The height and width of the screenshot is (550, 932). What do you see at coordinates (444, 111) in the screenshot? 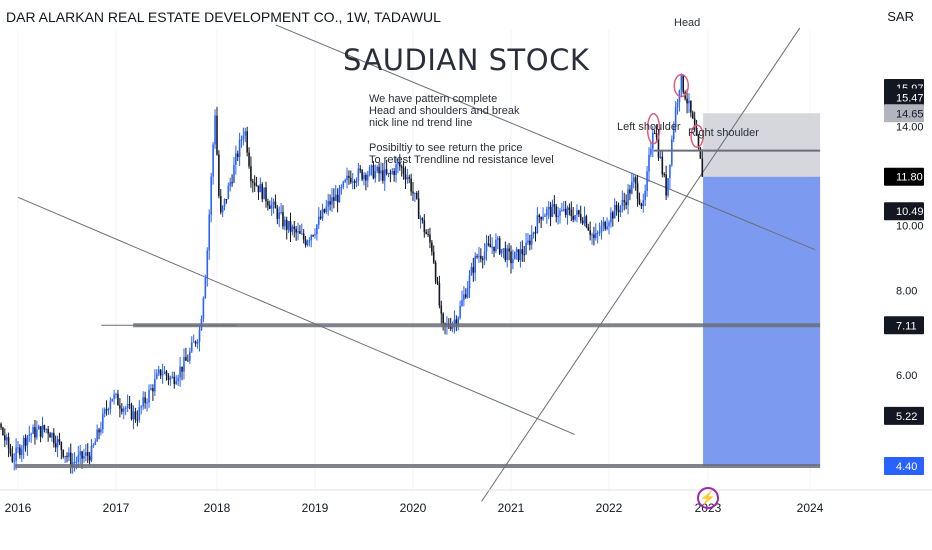
I see `note-line-2: Head and shoulders and break` at bounding box center [444, 111].